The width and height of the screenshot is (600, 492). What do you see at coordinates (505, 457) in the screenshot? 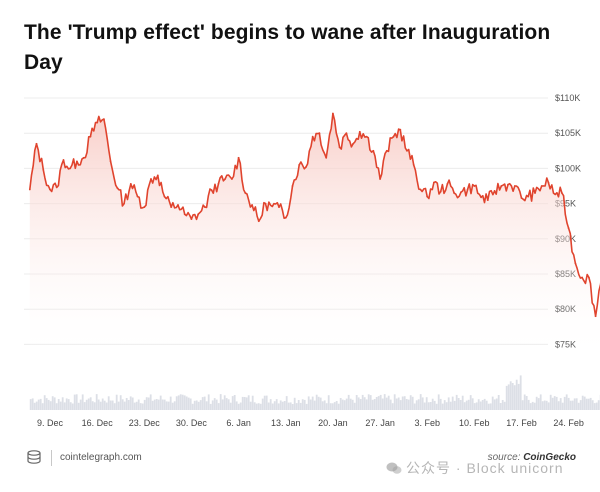
I see `source-prefix: source:` at bounding box center [505, 457].